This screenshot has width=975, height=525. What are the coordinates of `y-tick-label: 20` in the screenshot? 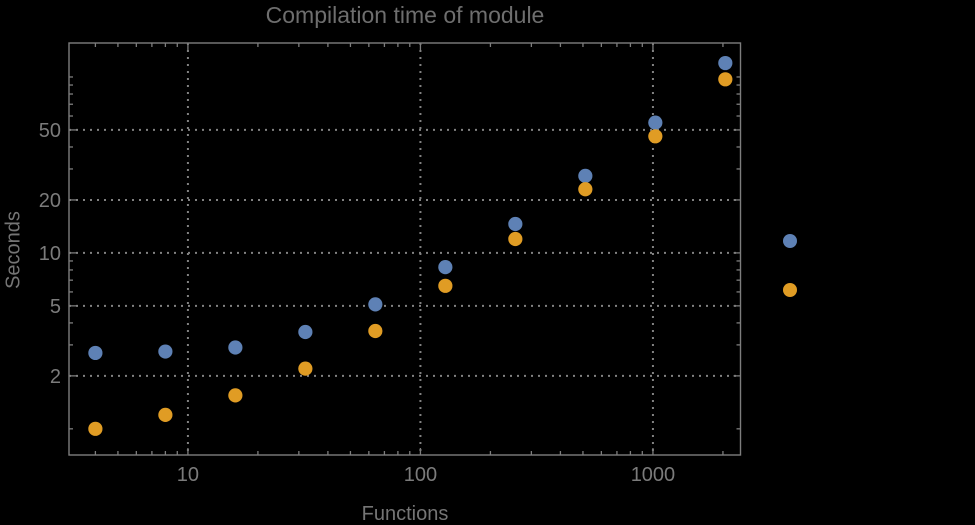 It's located at (50, 201).